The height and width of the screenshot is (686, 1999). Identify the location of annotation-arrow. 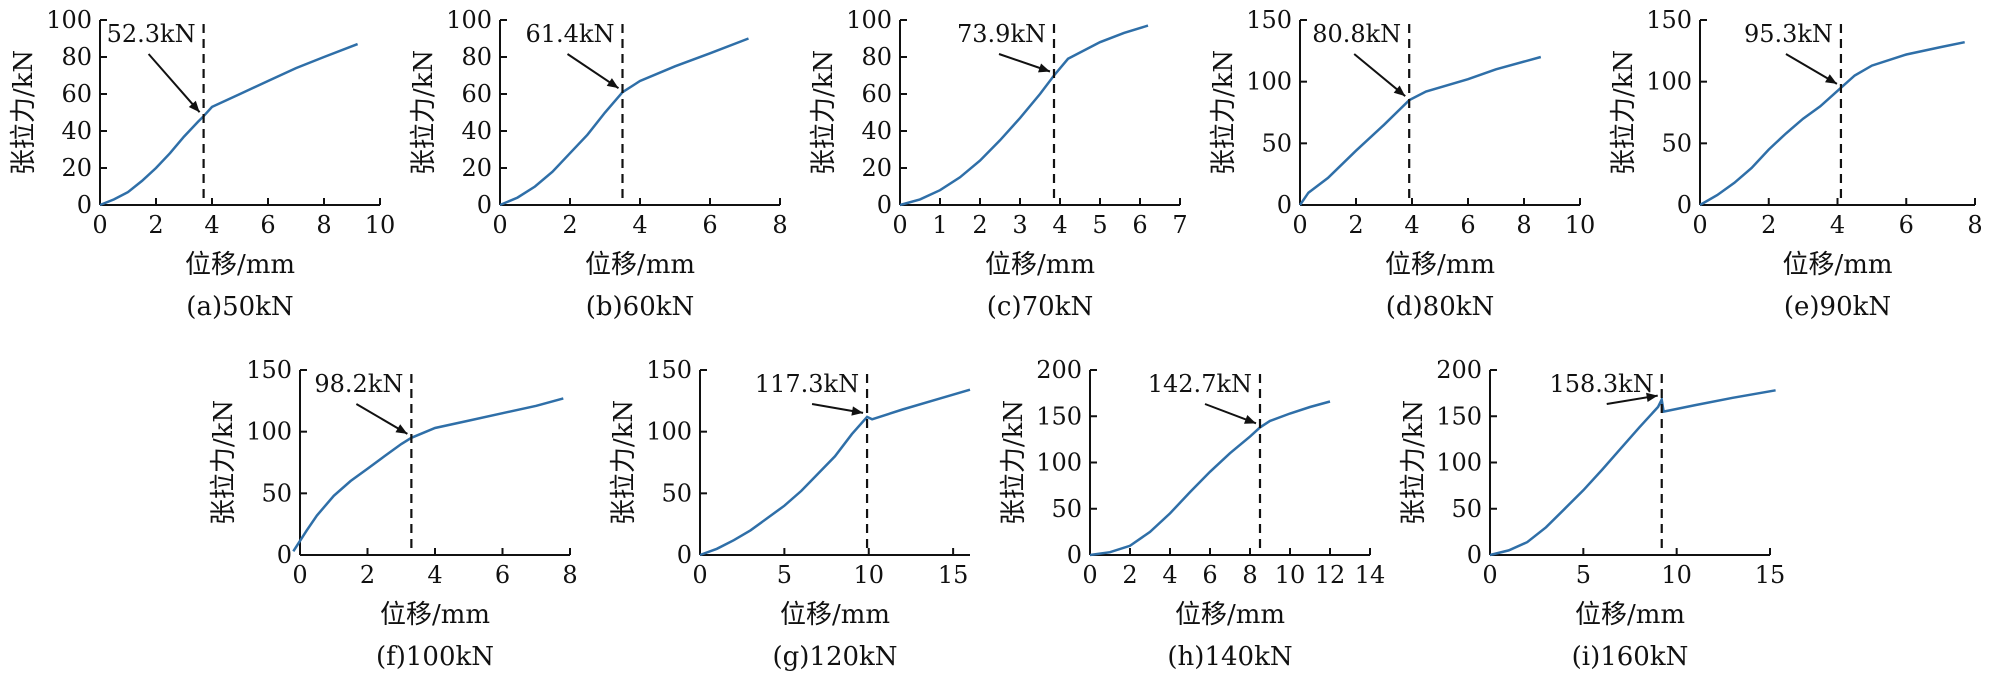
(174, 83).